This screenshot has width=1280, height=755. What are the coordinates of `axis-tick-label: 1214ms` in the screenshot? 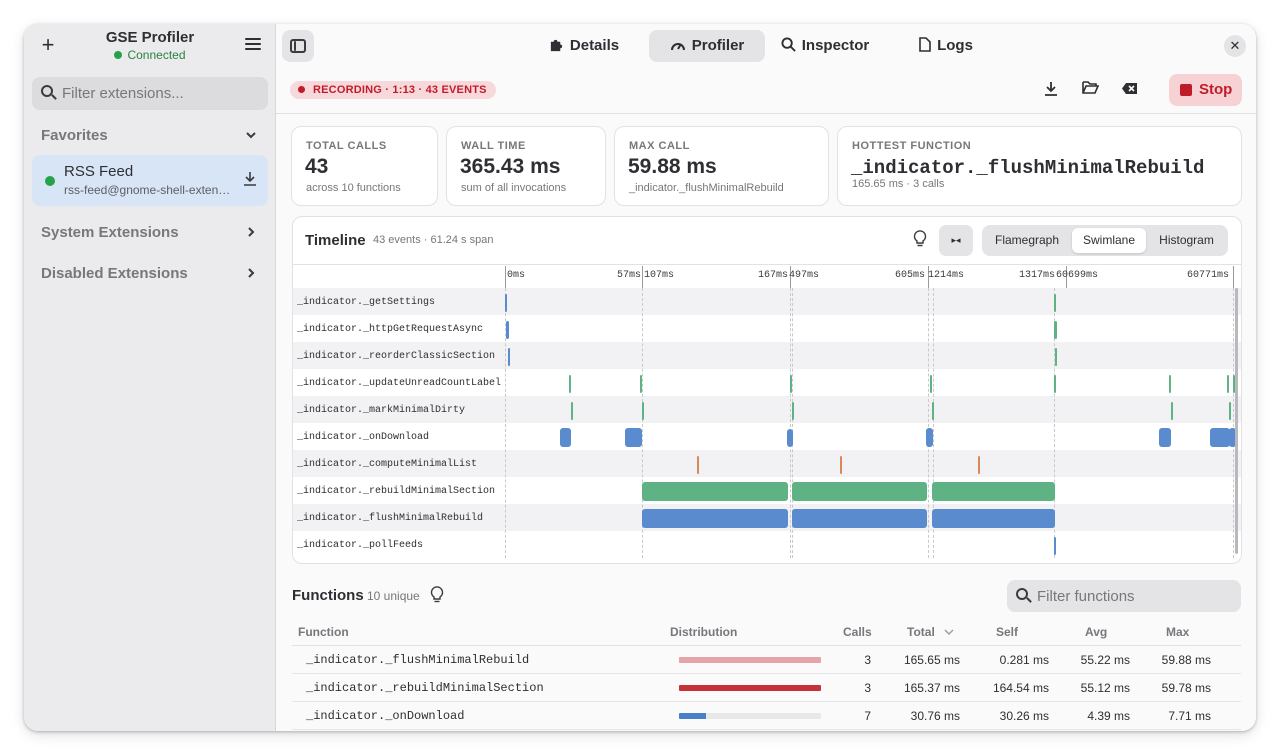 It's located at (946, 275).